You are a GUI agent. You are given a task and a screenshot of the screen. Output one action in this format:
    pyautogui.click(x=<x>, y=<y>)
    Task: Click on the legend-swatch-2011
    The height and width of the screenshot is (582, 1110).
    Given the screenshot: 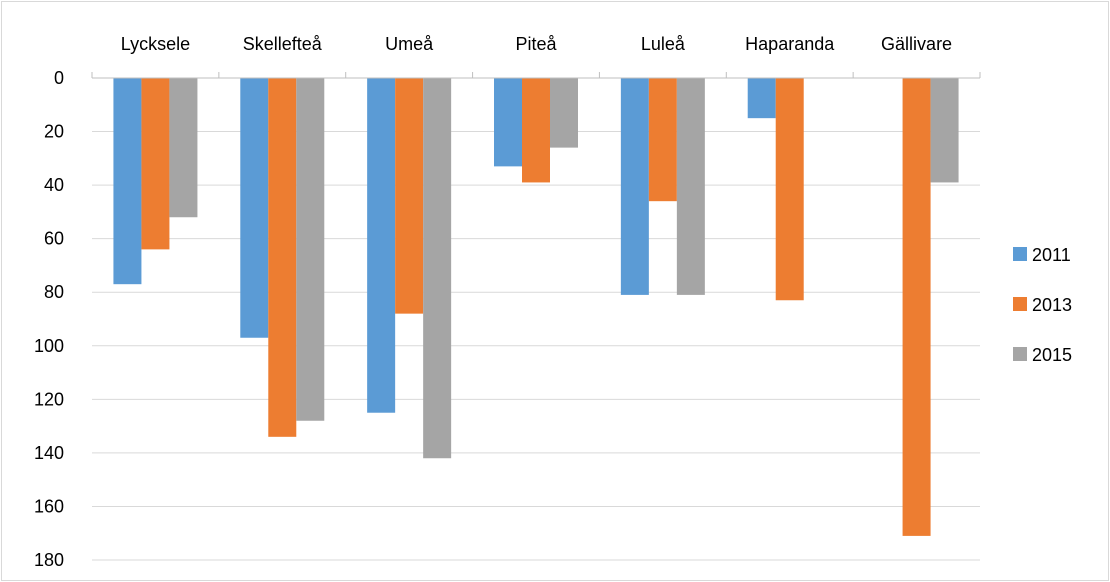 What is the action you would take?
    pyautogui.click(x=1020, y=254)
    